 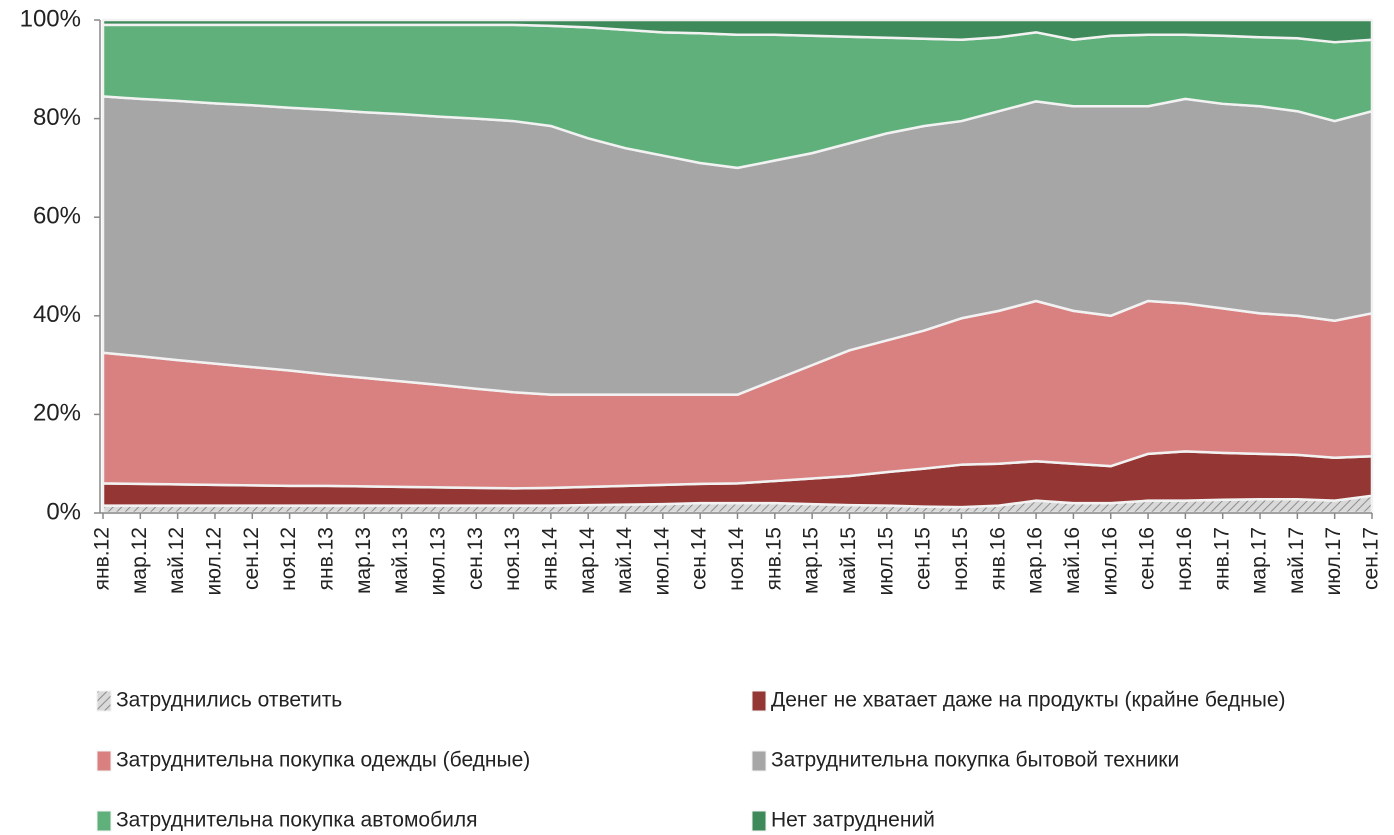 I want to click on x-tick-label: май.15, so click(x=848, y=560).